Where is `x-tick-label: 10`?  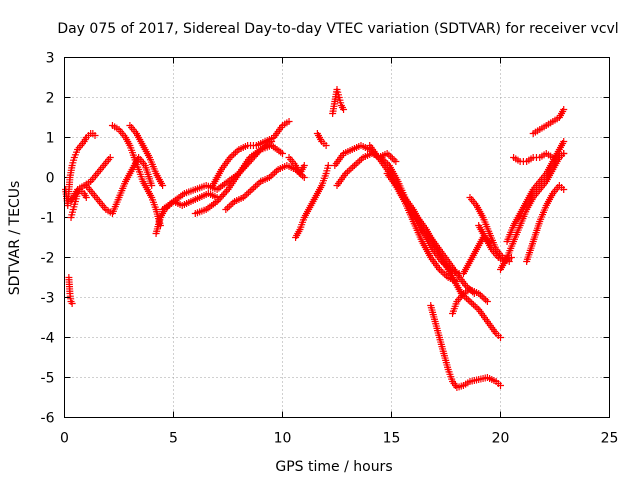
x-tick-label: 10 is located at coordinates (283, 439).